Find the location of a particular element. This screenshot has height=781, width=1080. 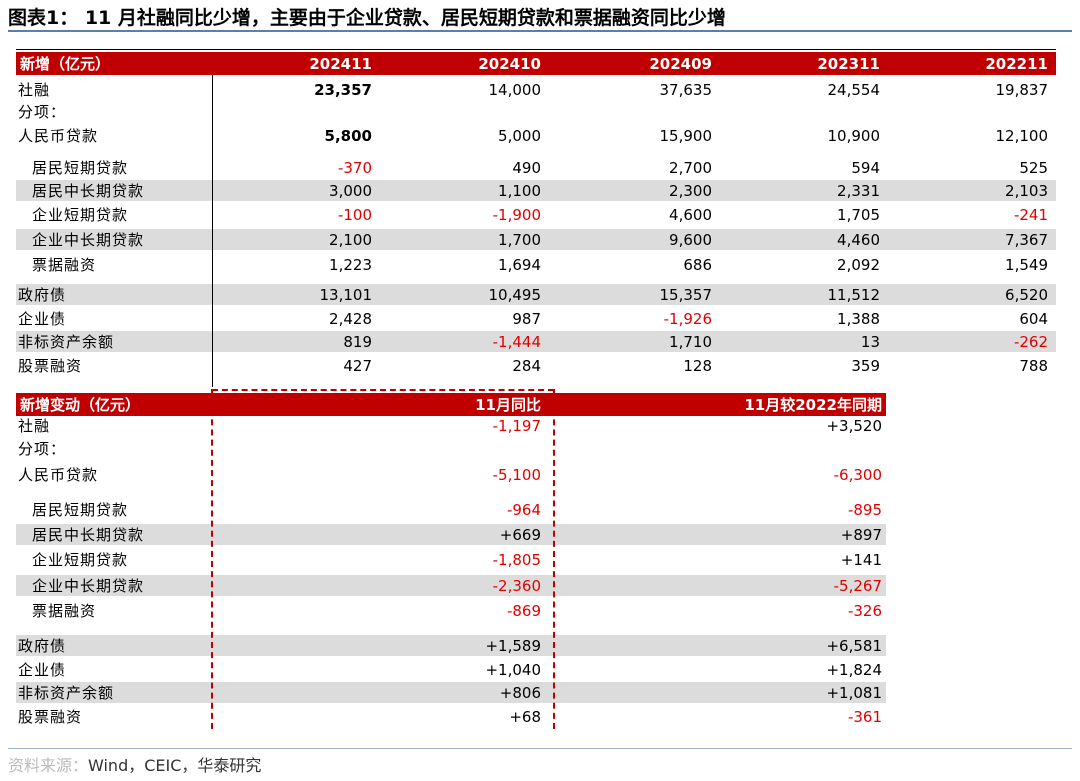

table-cell: 13,101 is located at coordinates (346, 294).